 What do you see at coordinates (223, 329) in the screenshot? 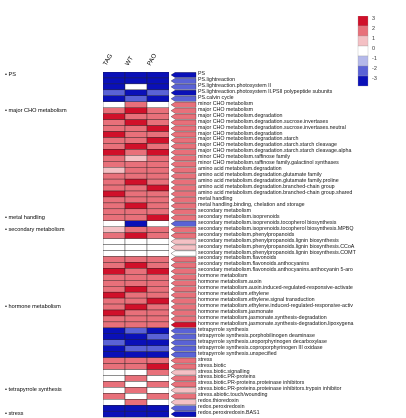
I see `row-label: tetrapyrrole synthesis` at bounding box center [223, 329].